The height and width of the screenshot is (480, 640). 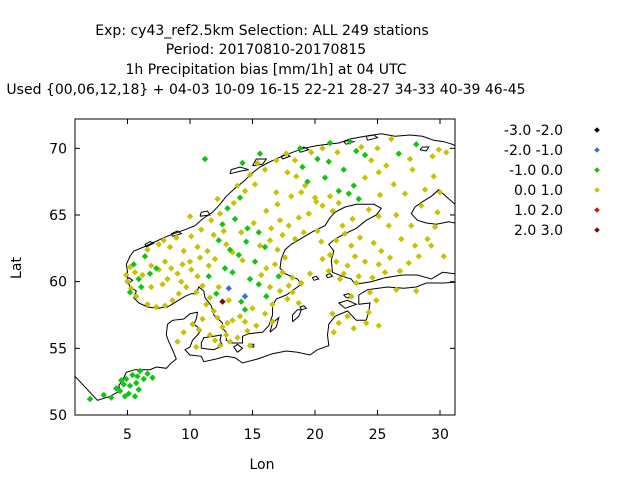 I want to click on title-line-2: Period: 20170810-20170815, so click(x=266, y=50).